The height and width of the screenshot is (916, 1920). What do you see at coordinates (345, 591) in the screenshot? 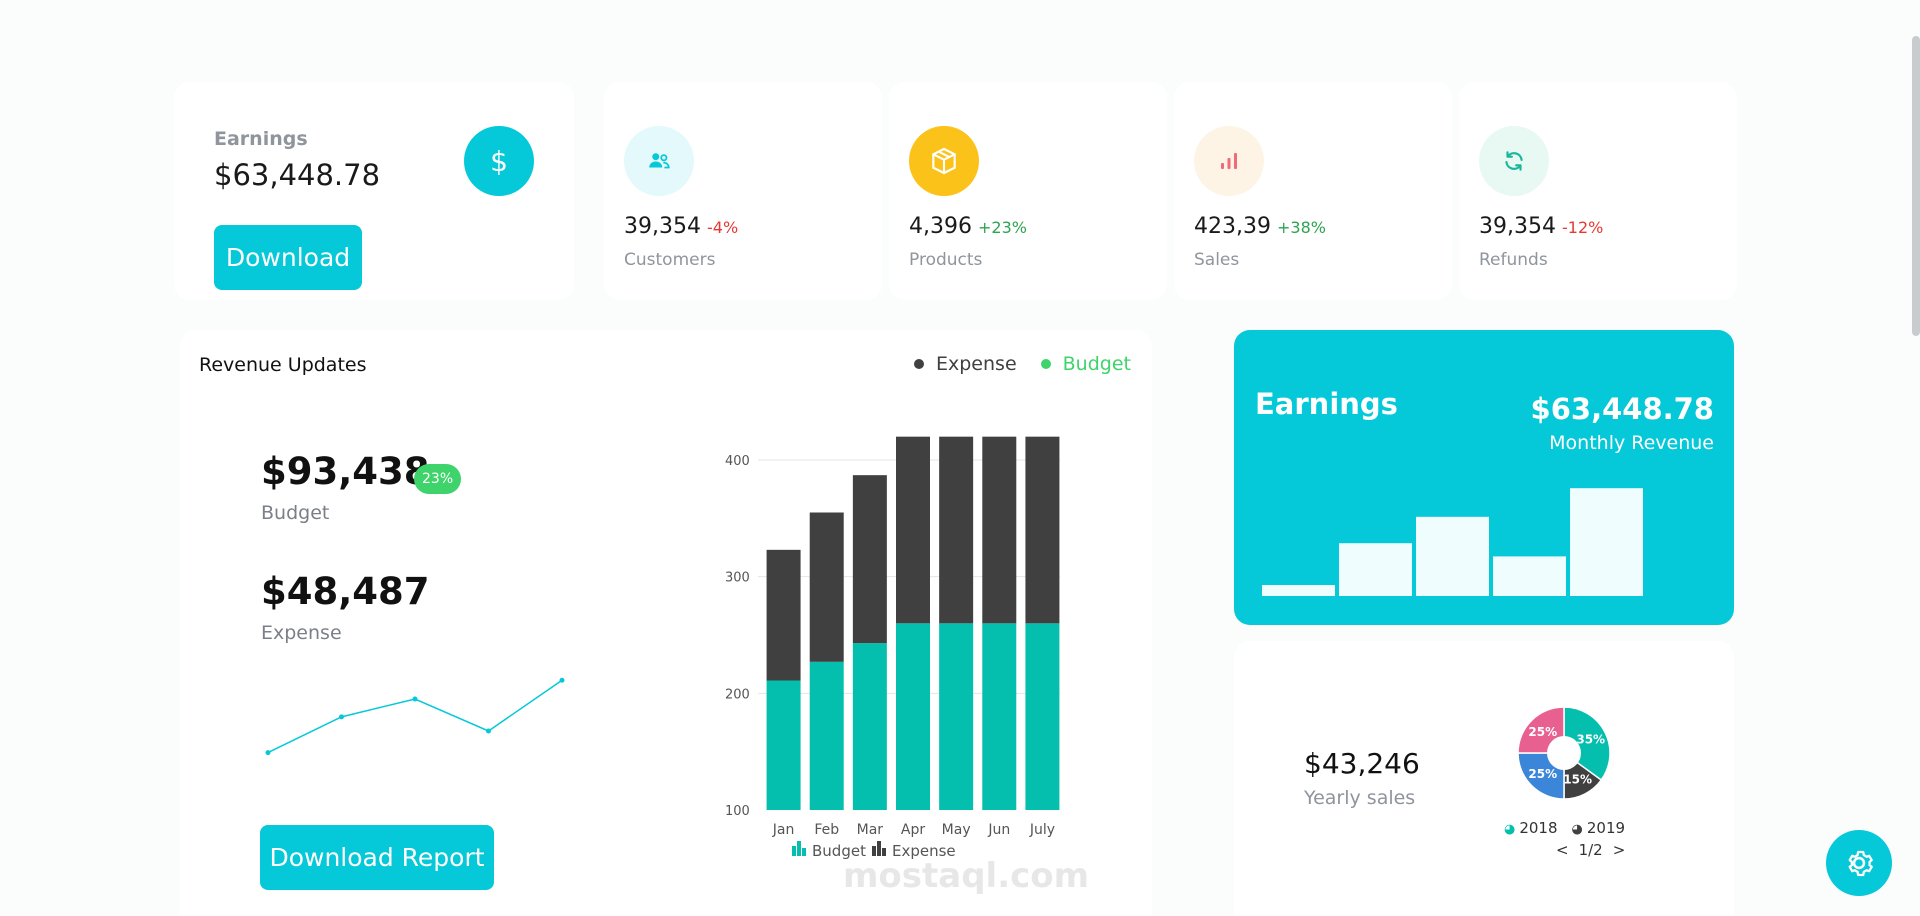
I see `expense-value: $48,487` at bounding box center [345, 591].